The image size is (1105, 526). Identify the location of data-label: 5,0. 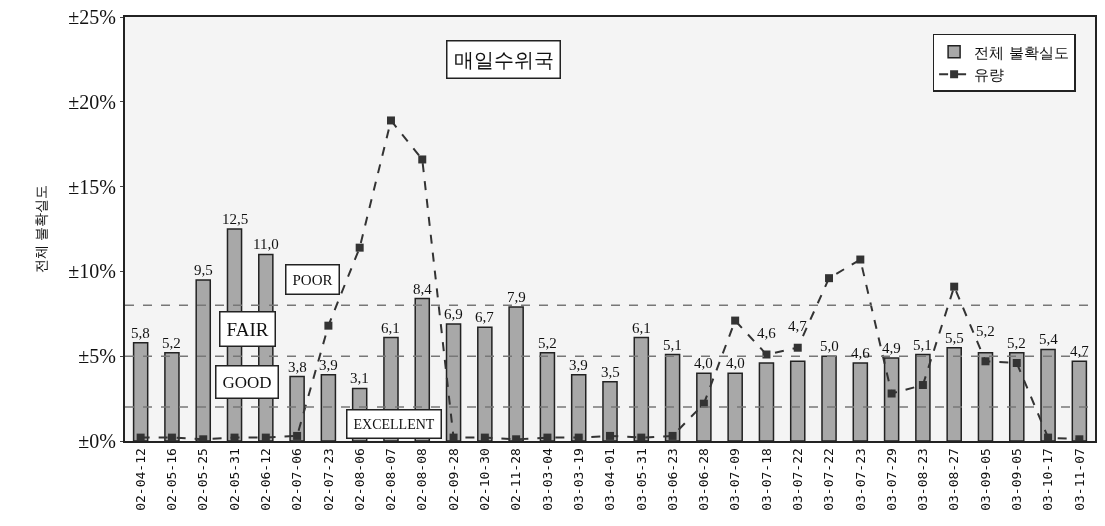
(829, 346).